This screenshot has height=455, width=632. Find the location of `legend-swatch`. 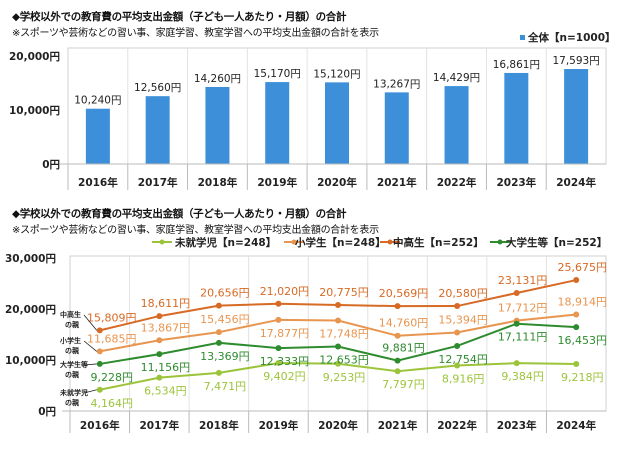

legend-swatch is located at coordinates (522, 37).